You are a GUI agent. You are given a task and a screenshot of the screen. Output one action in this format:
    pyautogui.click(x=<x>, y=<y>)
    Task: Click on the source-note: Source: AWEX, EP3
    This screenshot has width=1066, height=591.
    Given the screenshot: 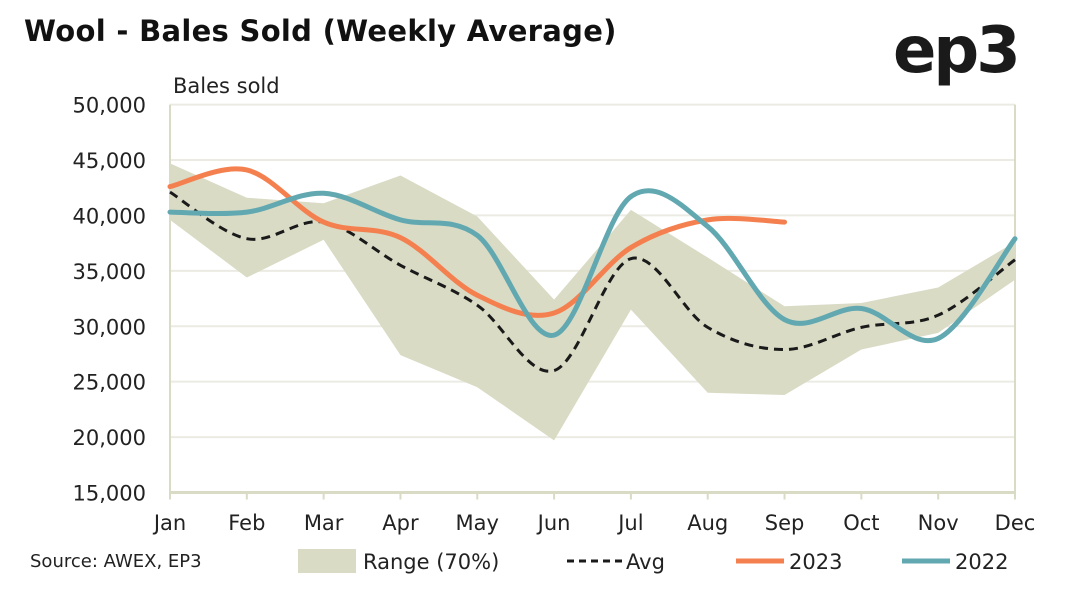 What is the action you would take?
    pyautogui.click(x=116, y=561)
    